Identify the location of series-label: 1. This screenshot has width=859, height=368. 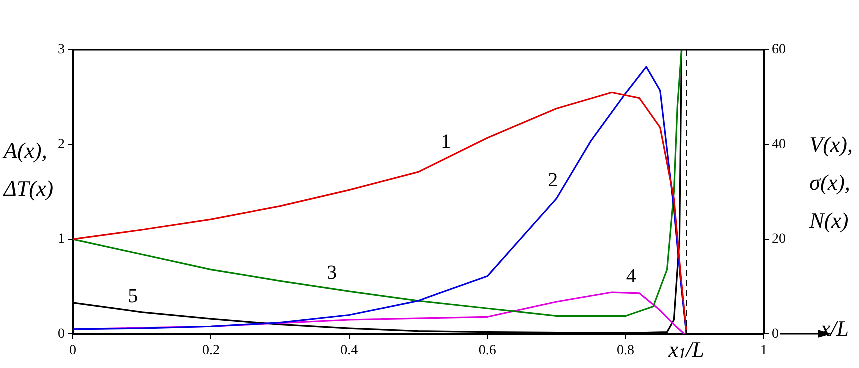
(446, 141).